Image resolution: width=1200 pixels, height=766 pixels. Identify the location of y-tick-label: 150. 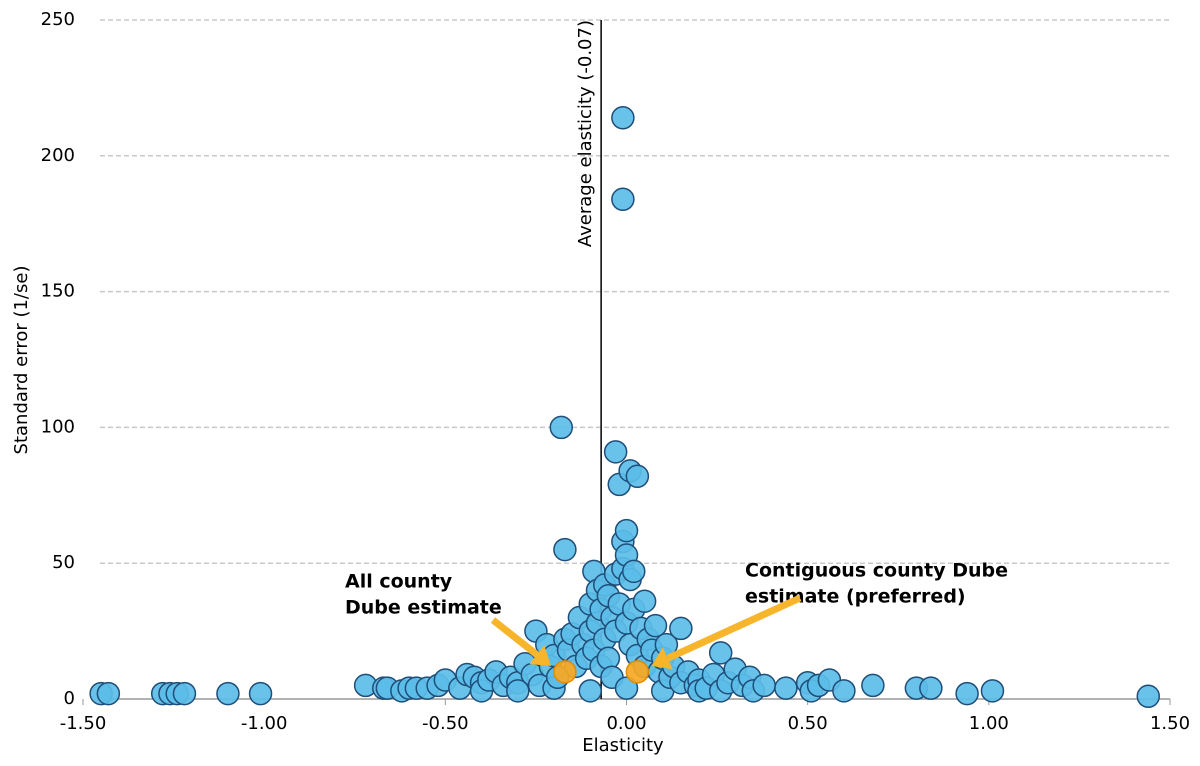
(58, 291).